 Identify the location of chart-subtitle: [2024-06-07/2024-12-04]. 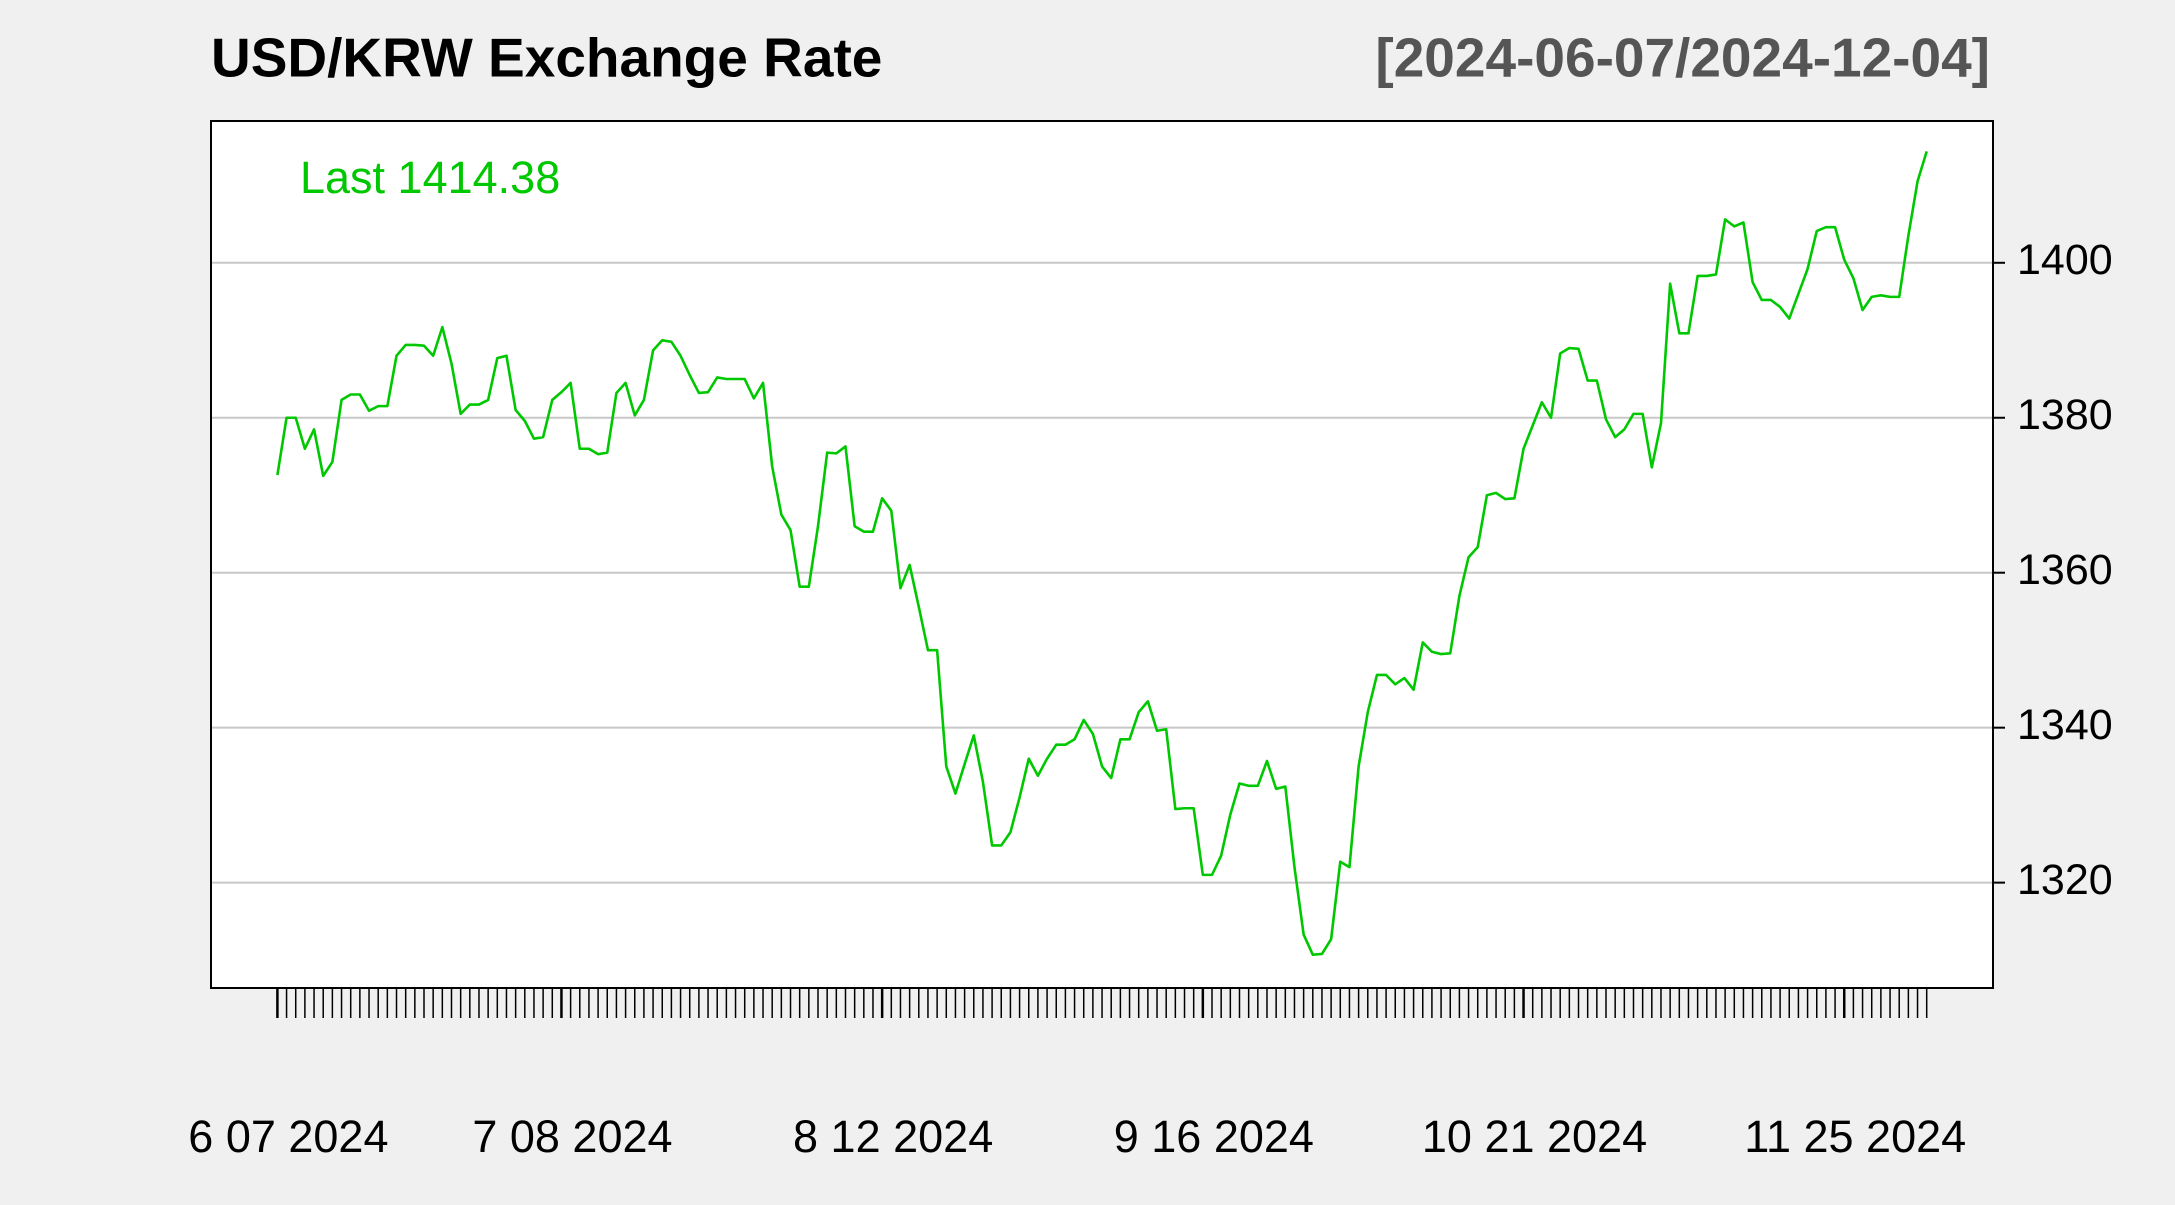
(1682, 58).